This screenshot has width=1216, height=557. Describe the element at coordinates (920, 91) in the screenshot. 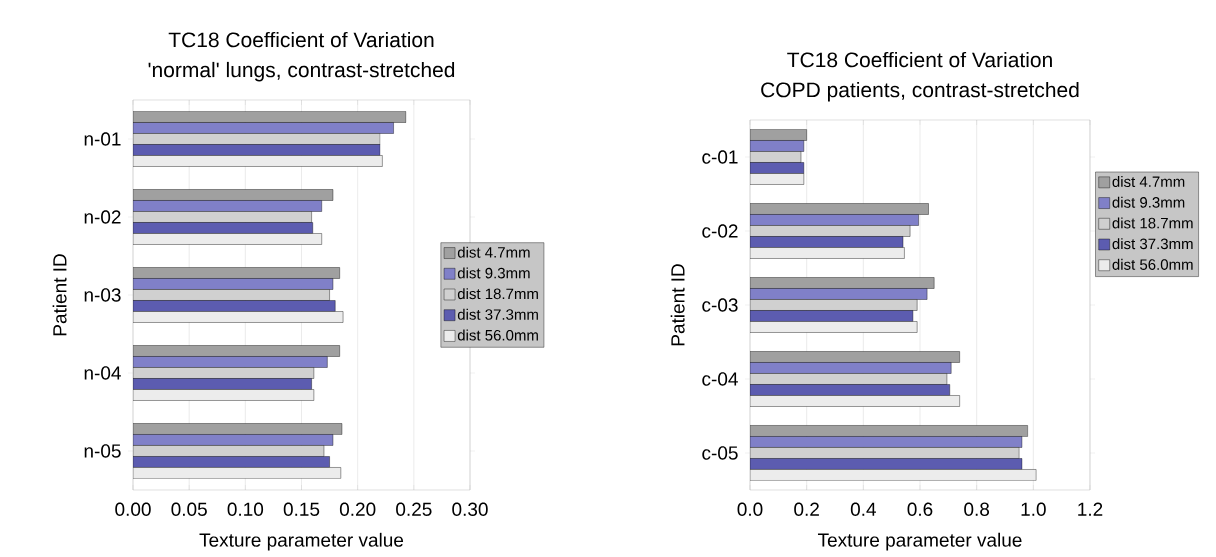

I see `chart-subtitle: COPD patients, contrast-stretched` at that location.